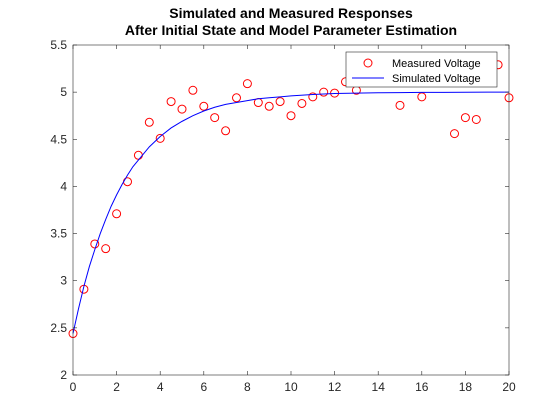  Describe the element at coordinates (379, 387) in the screenshot. I see `x-tick-label: 14` at that location.